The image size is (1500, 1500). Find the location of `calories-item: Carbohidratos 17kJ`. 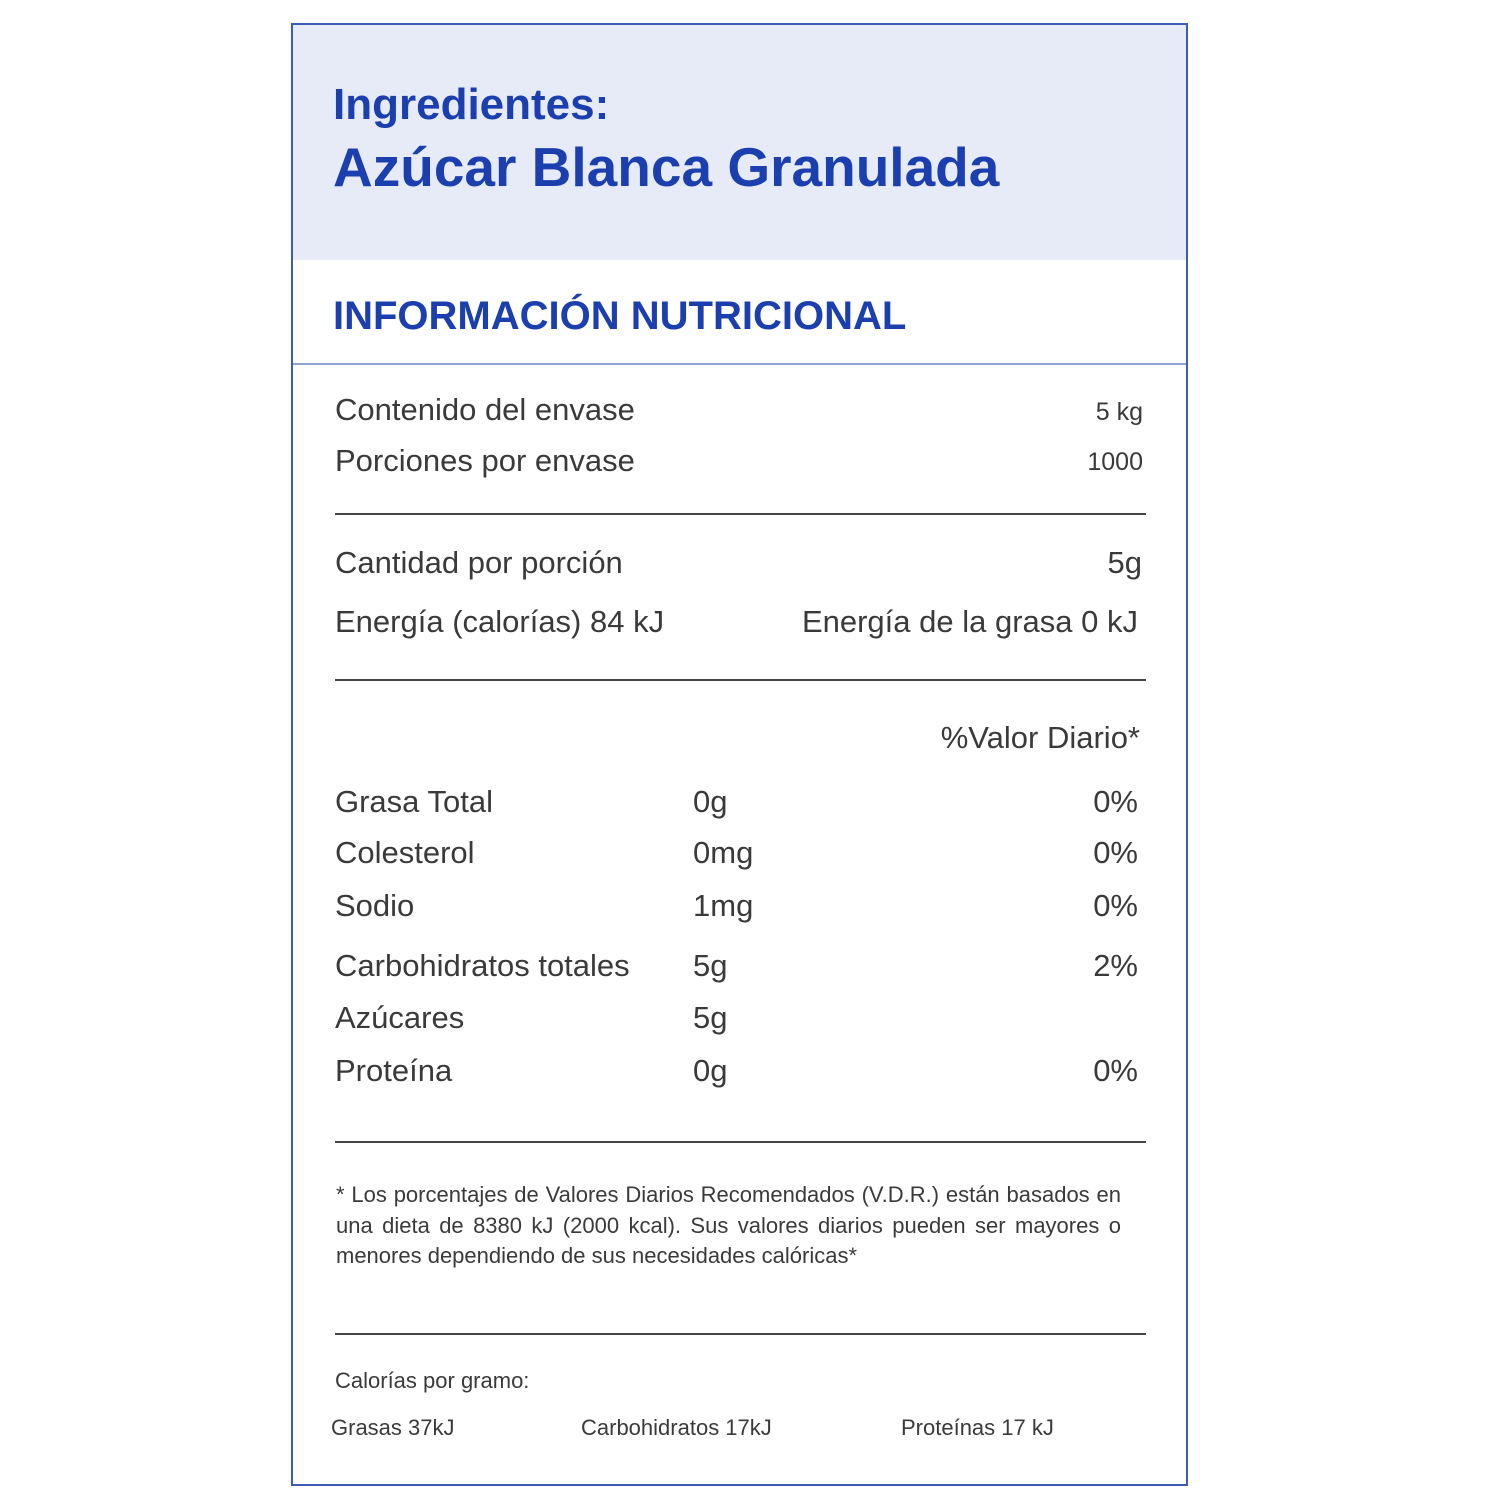

calories-item: Carbohidratos 17kJ is located at coordinates (676, 1427).